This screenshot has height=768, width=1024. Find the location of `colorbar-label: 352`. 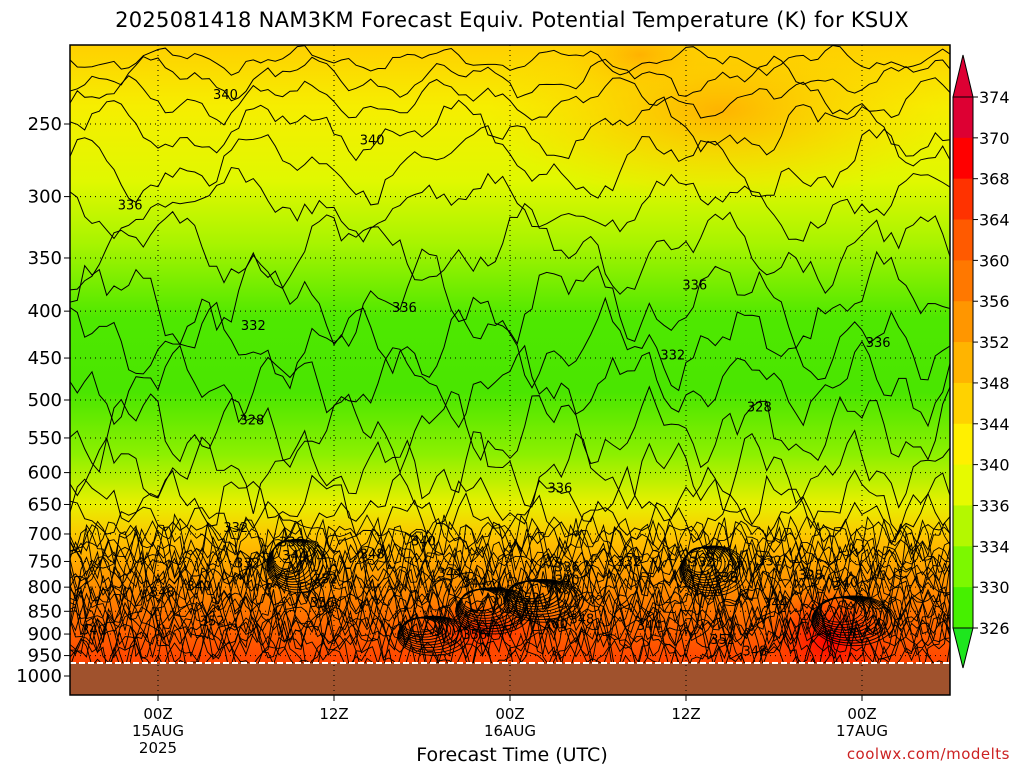

colorbar-label: 352 is located at coordinates (994, 342).